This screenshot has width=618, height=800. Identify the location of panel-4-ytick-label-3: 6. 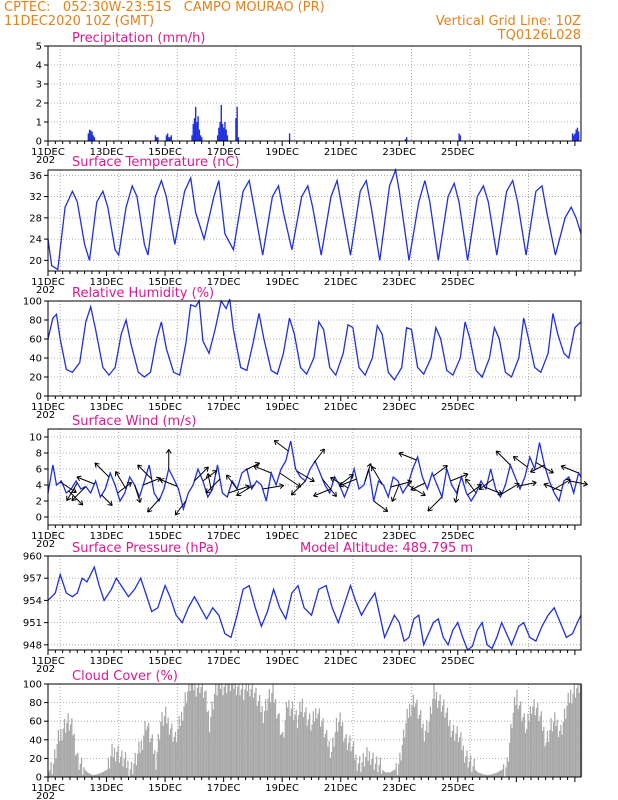
(39, 470).